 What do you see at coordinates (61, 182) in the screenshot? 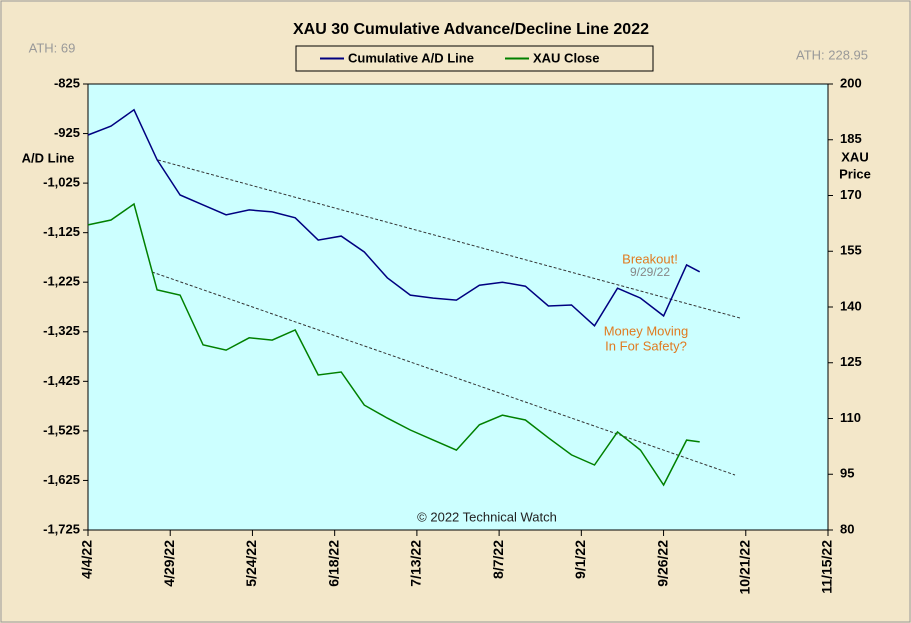
I see `y-tick-label: -1,025` at bounding box center [61, 182].